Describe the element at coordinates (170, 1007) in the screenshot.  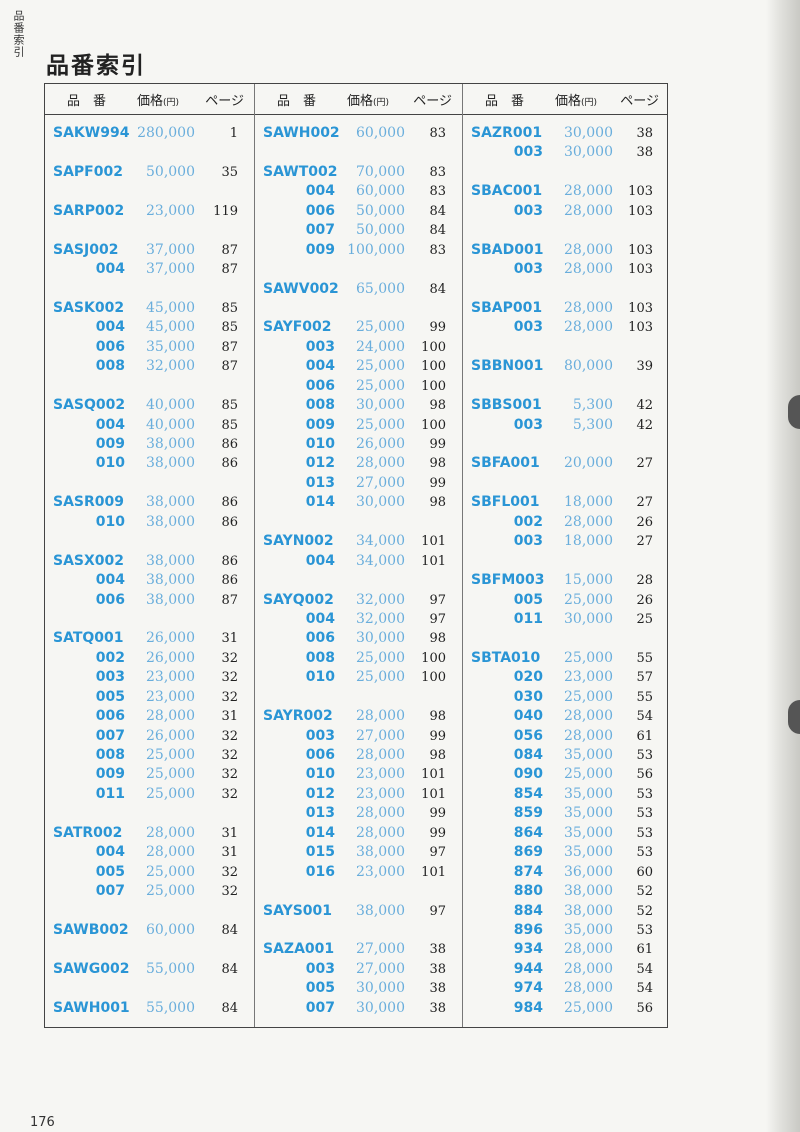
I see `price: 55,000` at that location.